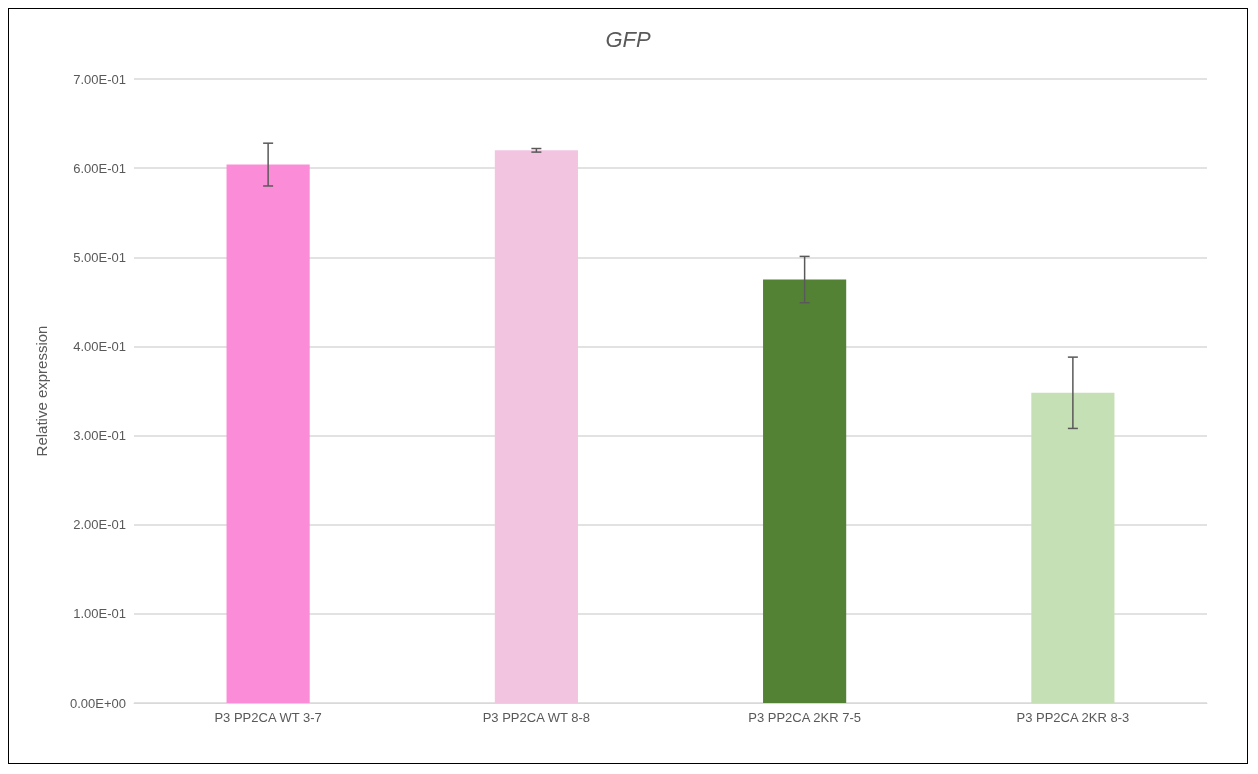 The width and height of the screenshot is (1258, 774). What do you see at coordinates (99, 168) in the screenshot?
I see `y-tick-label: 6.00E-01` at bounding box center [99, 168].